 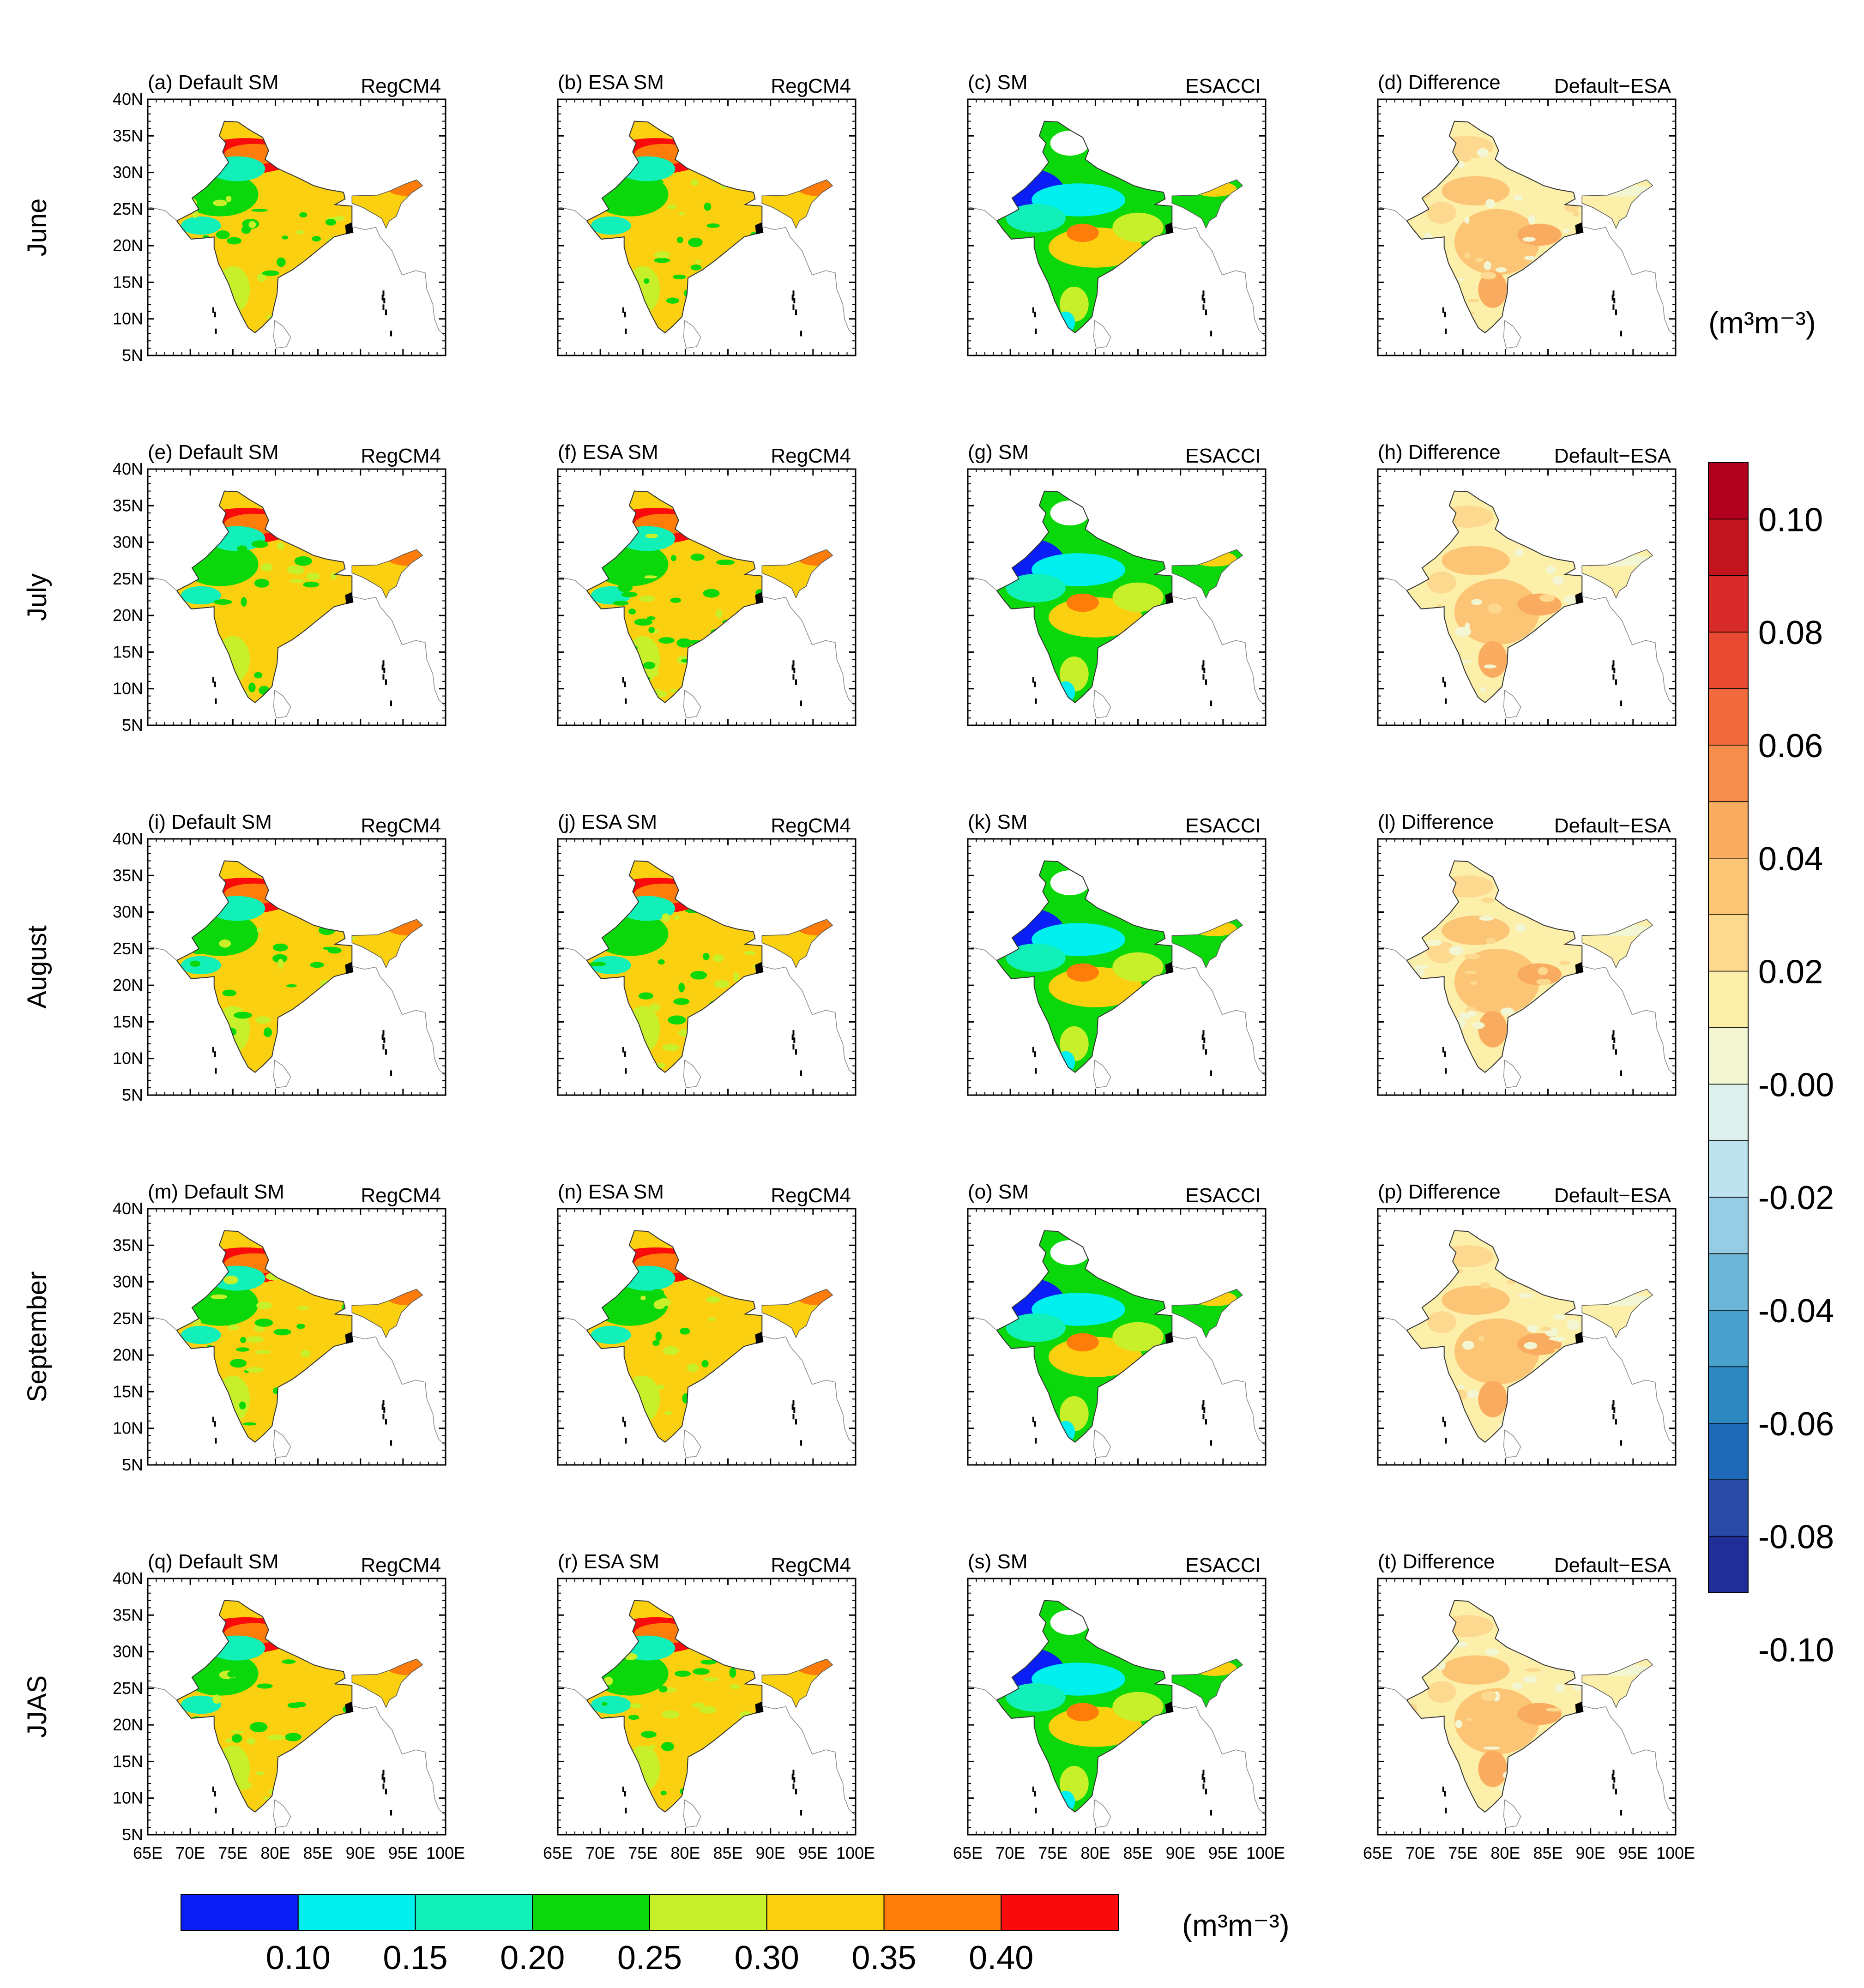 What do you see at coordinates (210, 822) in the screenshot?
I see `panel-label: (i) Default SM` at bounding box center [210, 822].